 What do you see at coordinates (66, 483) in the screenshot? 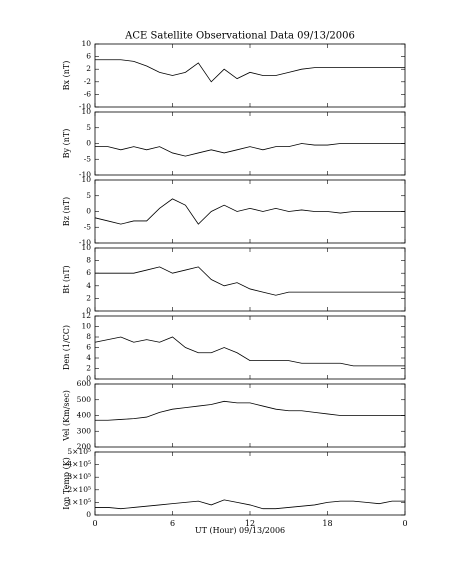
I see `y-axis-label: Ion Temp (K)` at bounding box center [66, 483].